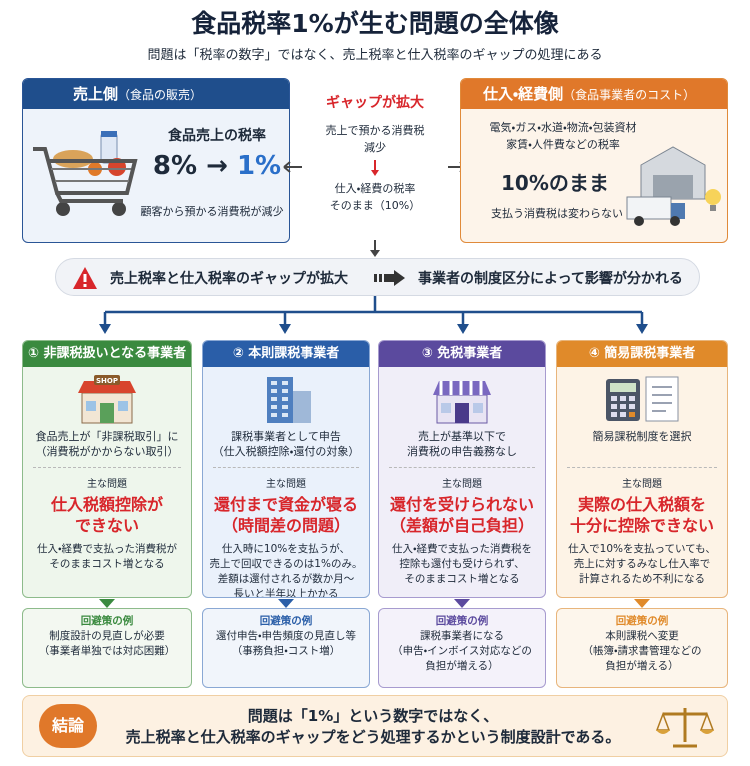  I want to click on problem: 実際の仕入税額を 十分に控除できない, so click(642, 515).